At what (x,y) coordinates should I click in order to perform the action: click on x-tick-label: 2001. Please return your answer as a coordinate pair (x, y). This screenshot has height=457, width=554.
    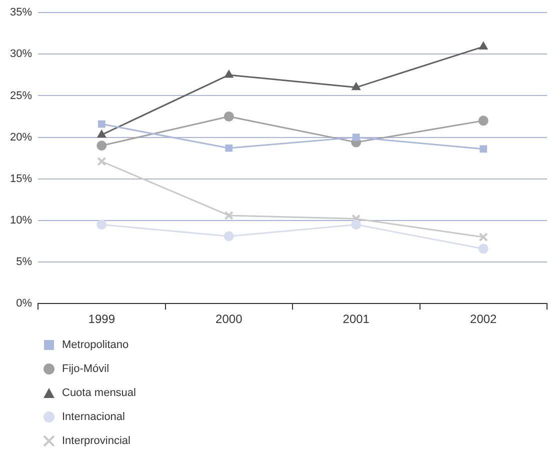
    Looking at the image, I should click on (356, 319).